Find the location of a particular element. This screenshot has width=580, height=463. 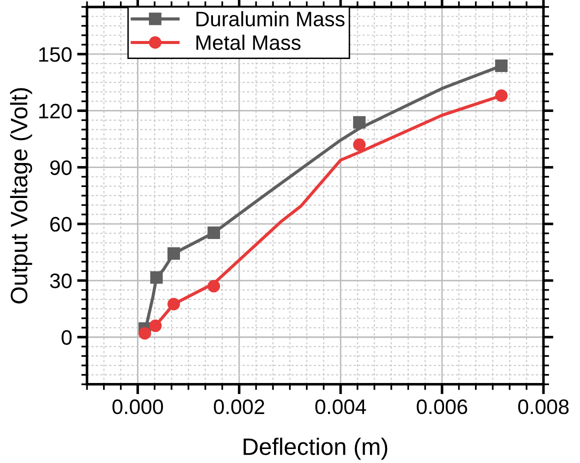

y-tick-label: 120 is located at coordinates (55, 111).